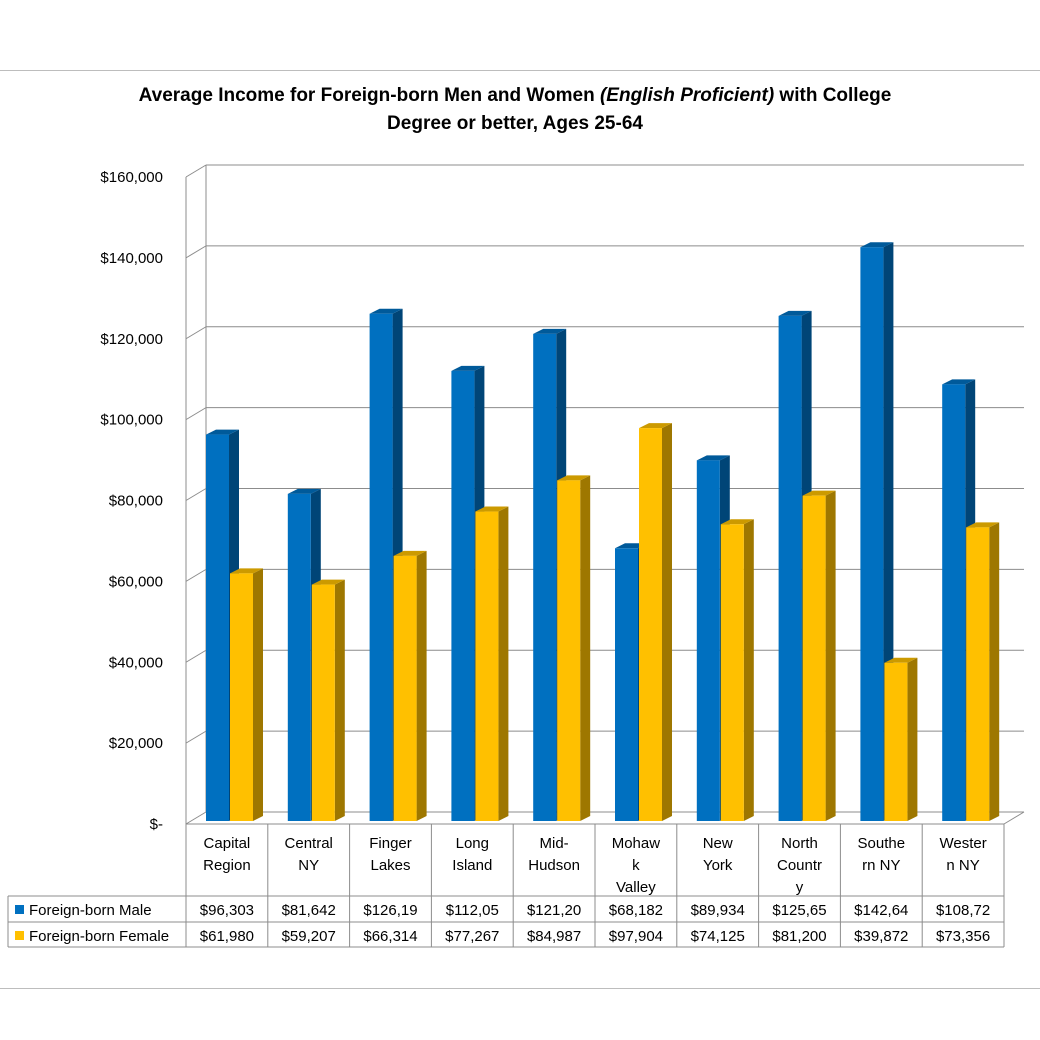 Image resolution: width=1040 pixels, height=1040 pixels. I want to click on data-label: $66,314, so click(390, 936).